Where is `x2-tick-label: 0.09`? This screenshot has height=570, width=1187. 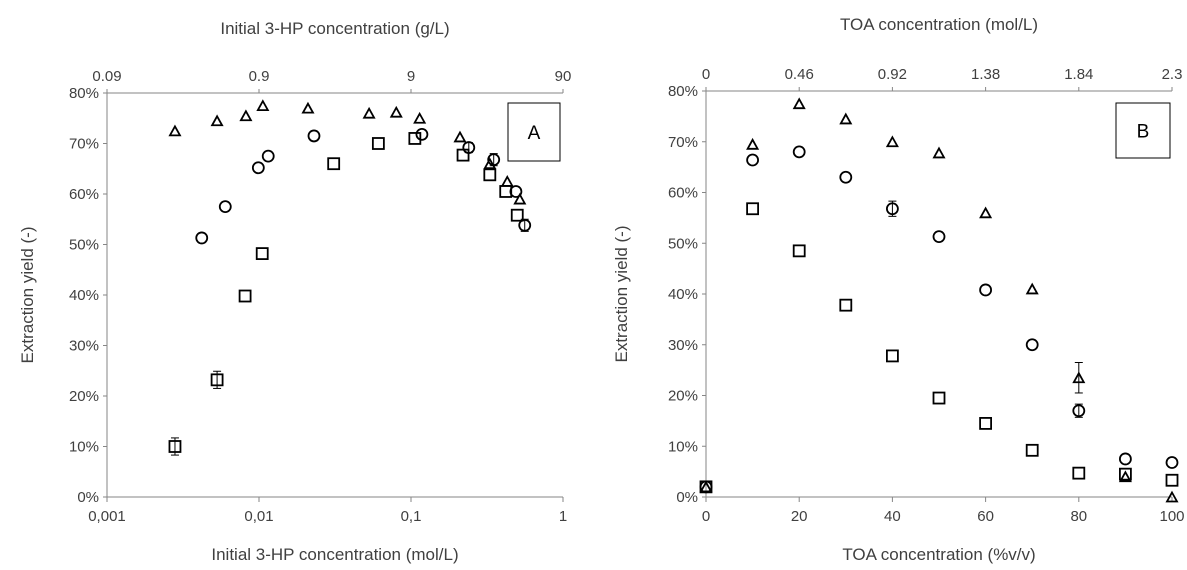 x2-tick-label: 0.09 is located at coordinates (106, 76).